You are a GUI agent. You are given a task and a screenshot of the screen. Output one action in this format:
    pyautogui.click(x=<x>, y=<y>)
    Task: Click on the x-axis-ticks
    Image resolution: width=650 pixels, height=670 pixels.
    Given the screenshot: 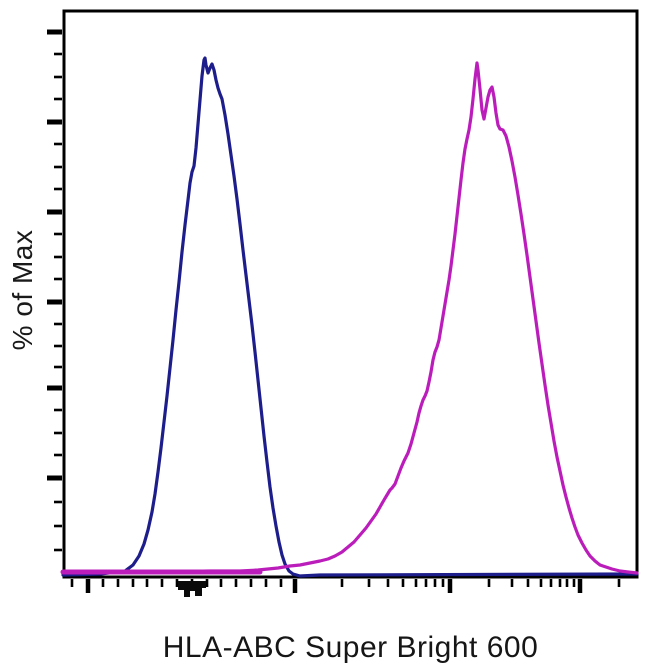 What is the action you would take?
    pyautogui.click(x=345, y=586)
    